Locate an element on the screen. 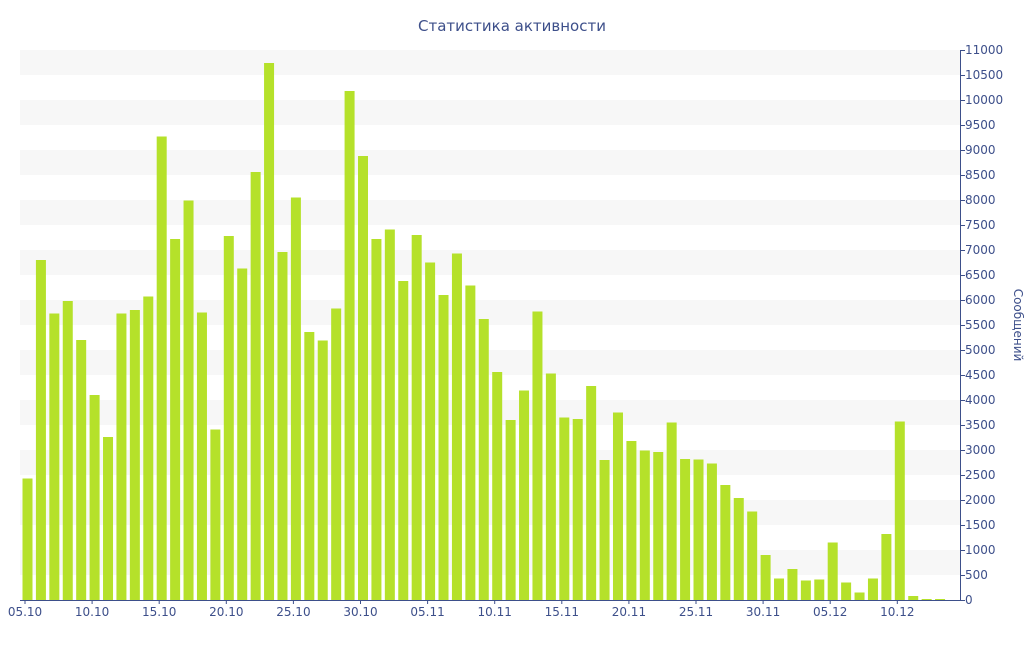 This screenshot has height=645, width=1024. y-tick-label: 1000 is located at coordinates (980, 550).